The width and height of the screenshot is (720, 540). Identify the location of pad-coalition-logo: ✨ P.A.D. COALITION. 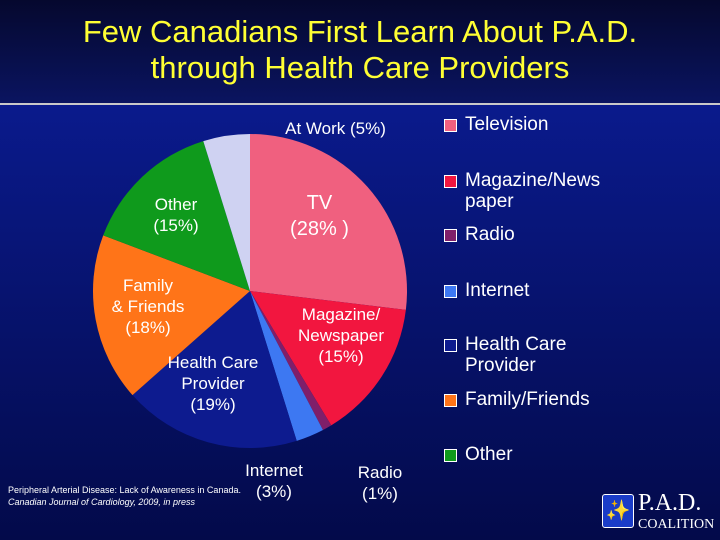
(660, 514).